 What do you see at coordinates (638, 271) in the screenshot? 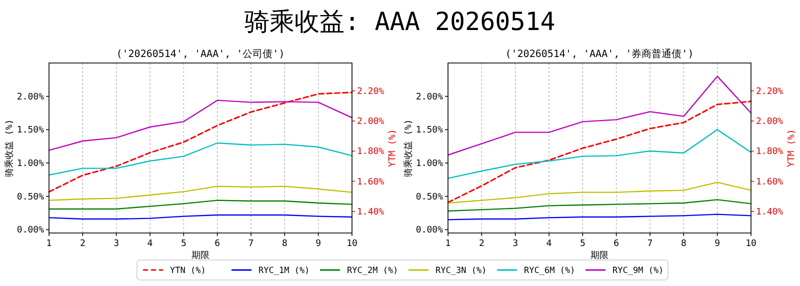
I see `legend-label: RYC_9M (%)` at bounding box center [638, 271].